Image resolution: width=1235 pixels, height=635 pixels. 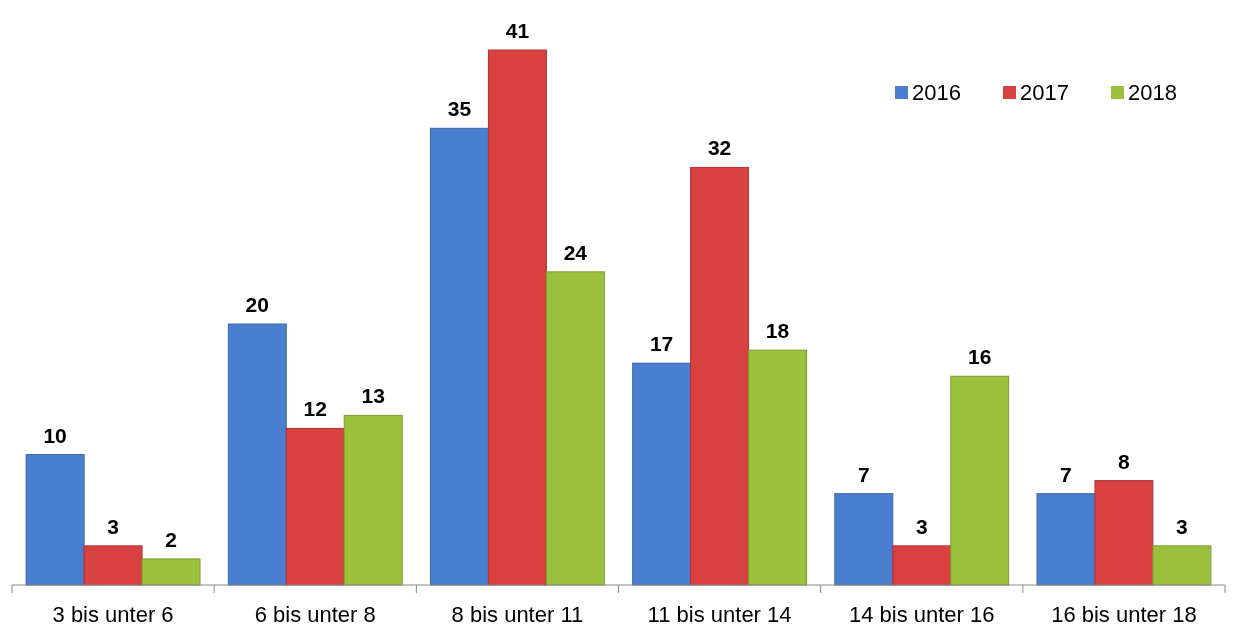 What do you see at coordinates (171, 539) in the screenshot?
I see `data-label: 2` at bounding box center [171, 539].